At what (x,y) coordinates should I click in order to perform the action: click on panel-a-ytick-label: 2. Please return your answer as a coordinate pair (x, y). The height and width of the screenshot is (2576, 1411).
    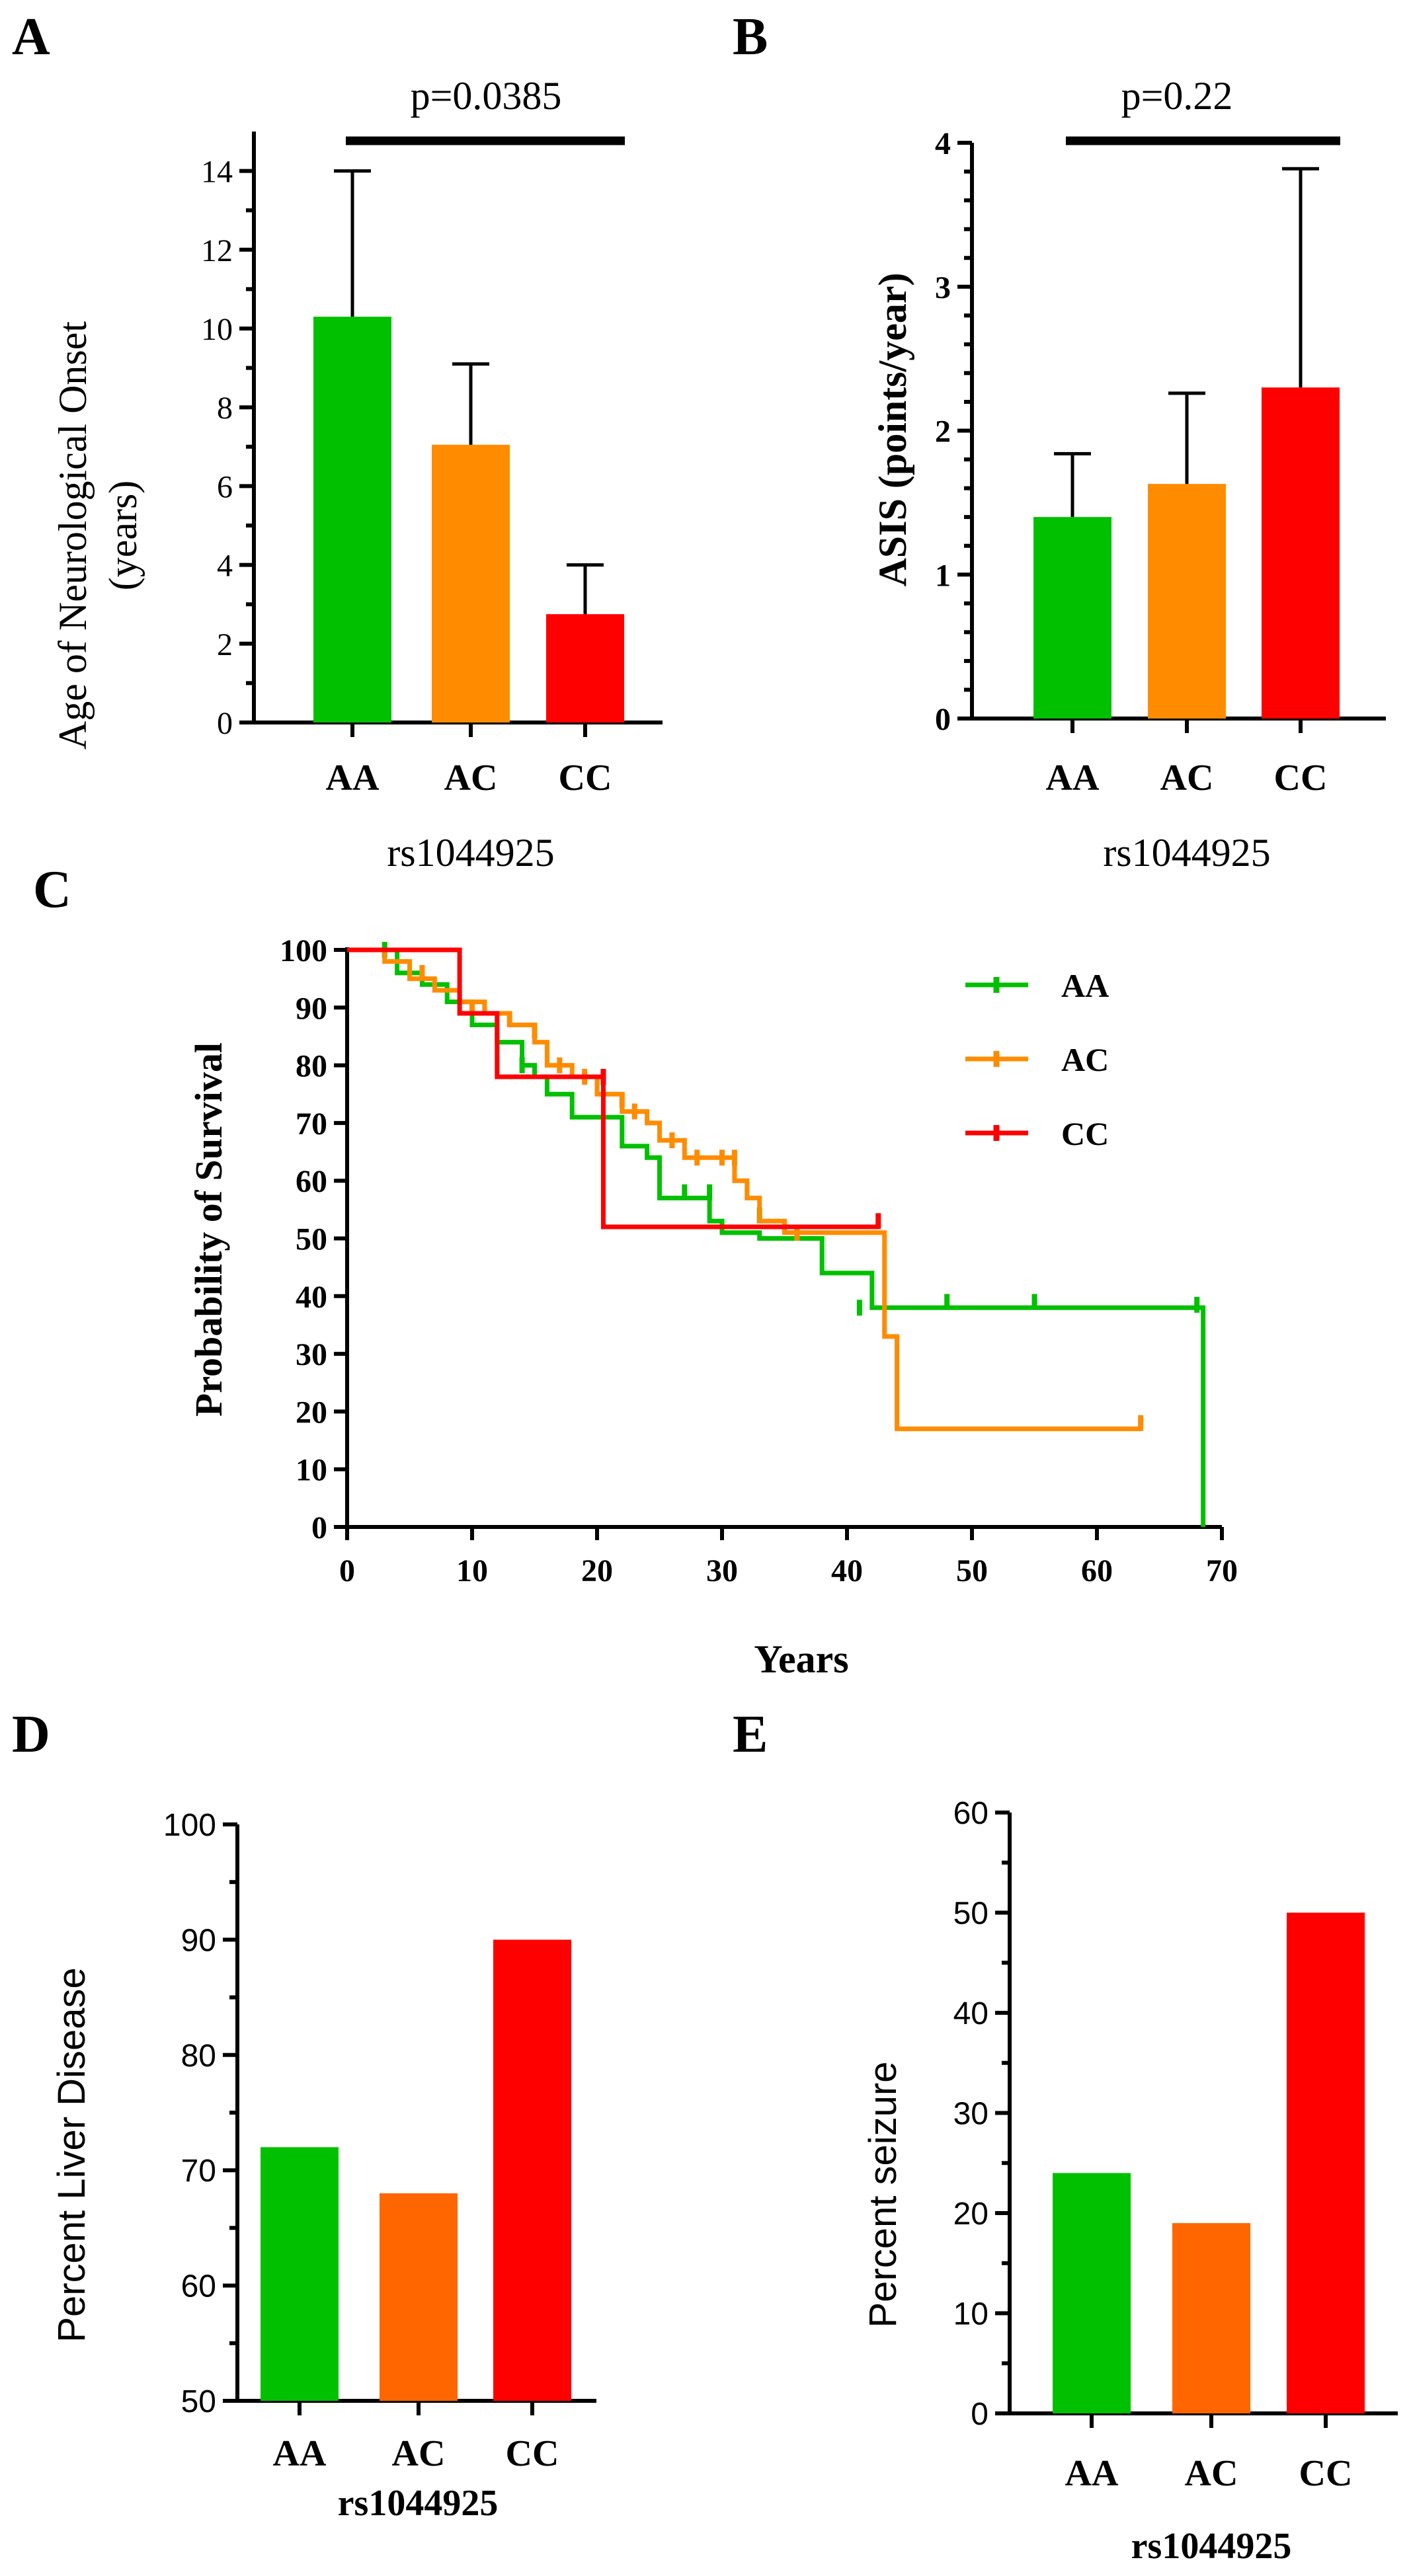
    Looking at the image, I should click on (225, 644).